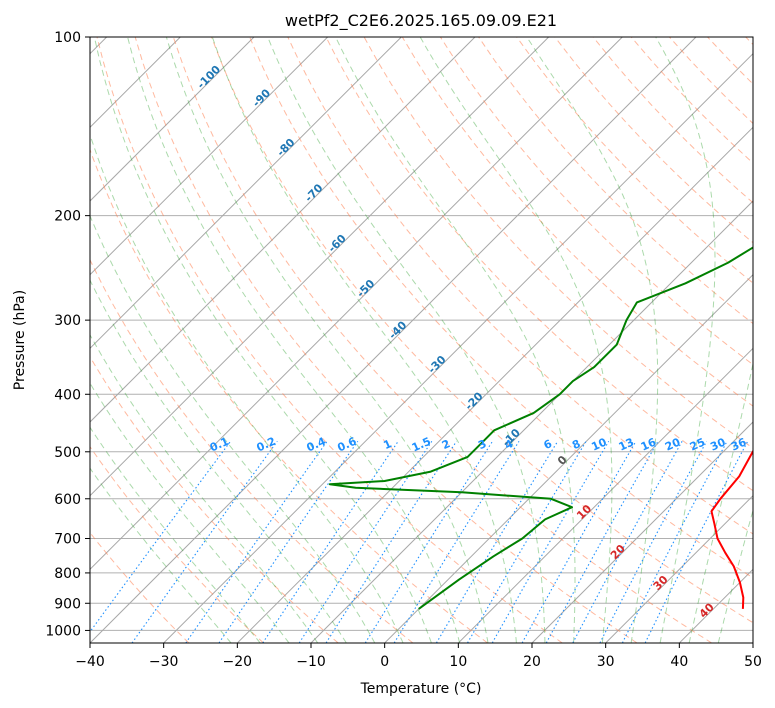  I want to click on x-tick-label: 30, so click(606, 662).